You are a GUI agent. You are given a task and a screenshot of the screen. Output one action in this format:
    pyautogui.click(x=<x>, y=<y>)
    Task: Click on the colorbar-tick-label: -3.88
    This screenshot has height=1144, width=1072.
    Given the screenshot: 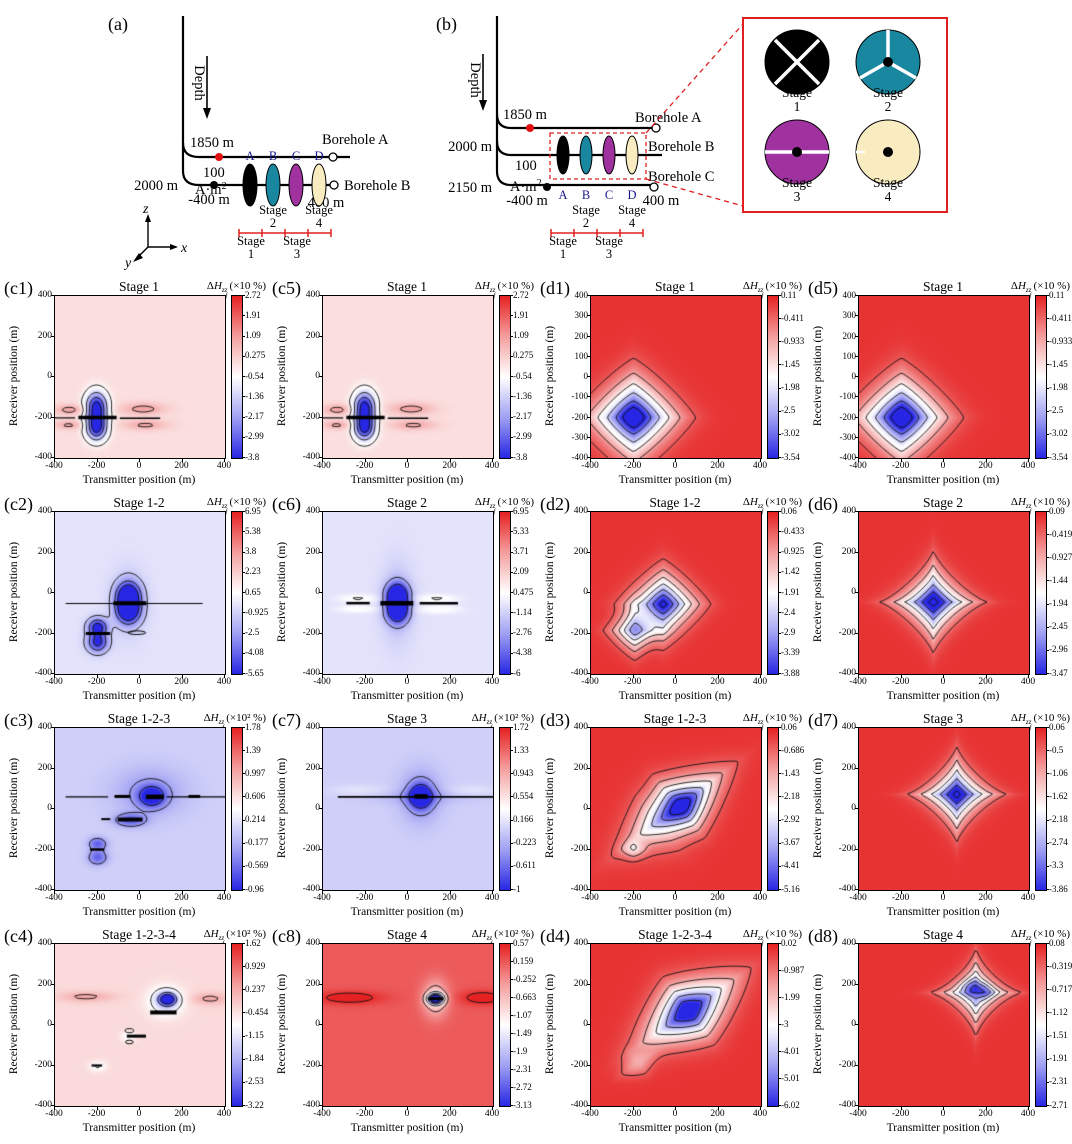 What is the action you would take?
    pyautogui.click(x=790, y=672)
    